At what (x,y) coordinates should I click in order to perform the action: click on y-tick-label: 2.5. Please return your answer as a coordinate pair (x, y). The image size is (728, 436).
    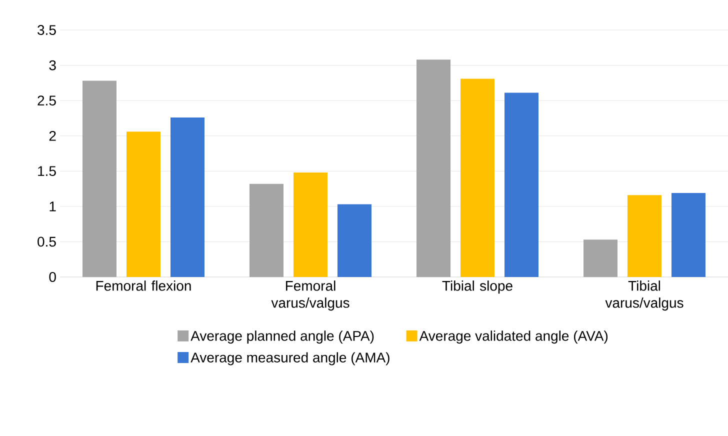
    Looking at the image, I should click on (47, 101).